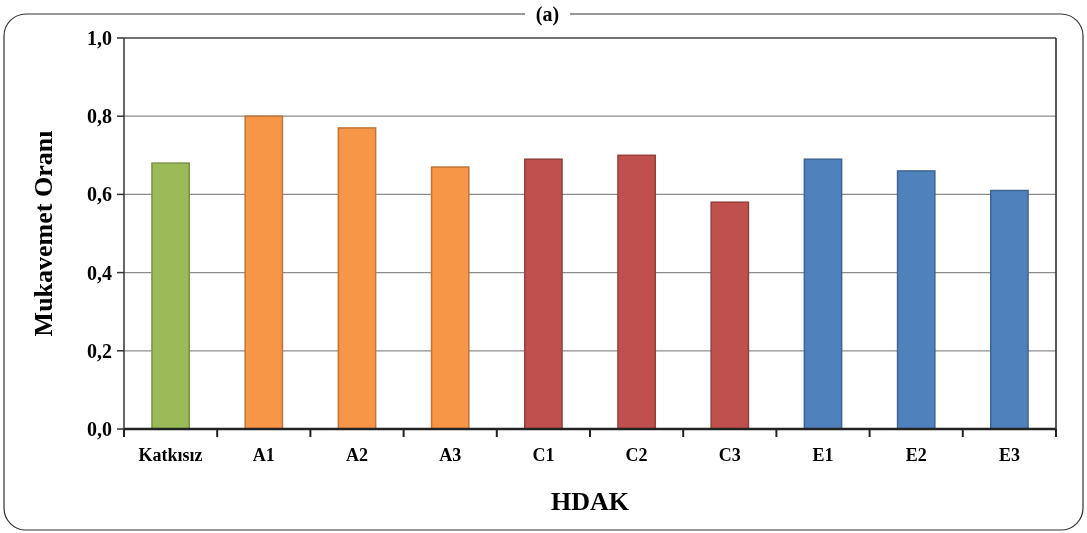 This screenshot has height=533, width=1087. What do you see at coordinates (729, 455) in the screenshot?
I see `x-tick-label: C3` at bounding box center [729, 455].